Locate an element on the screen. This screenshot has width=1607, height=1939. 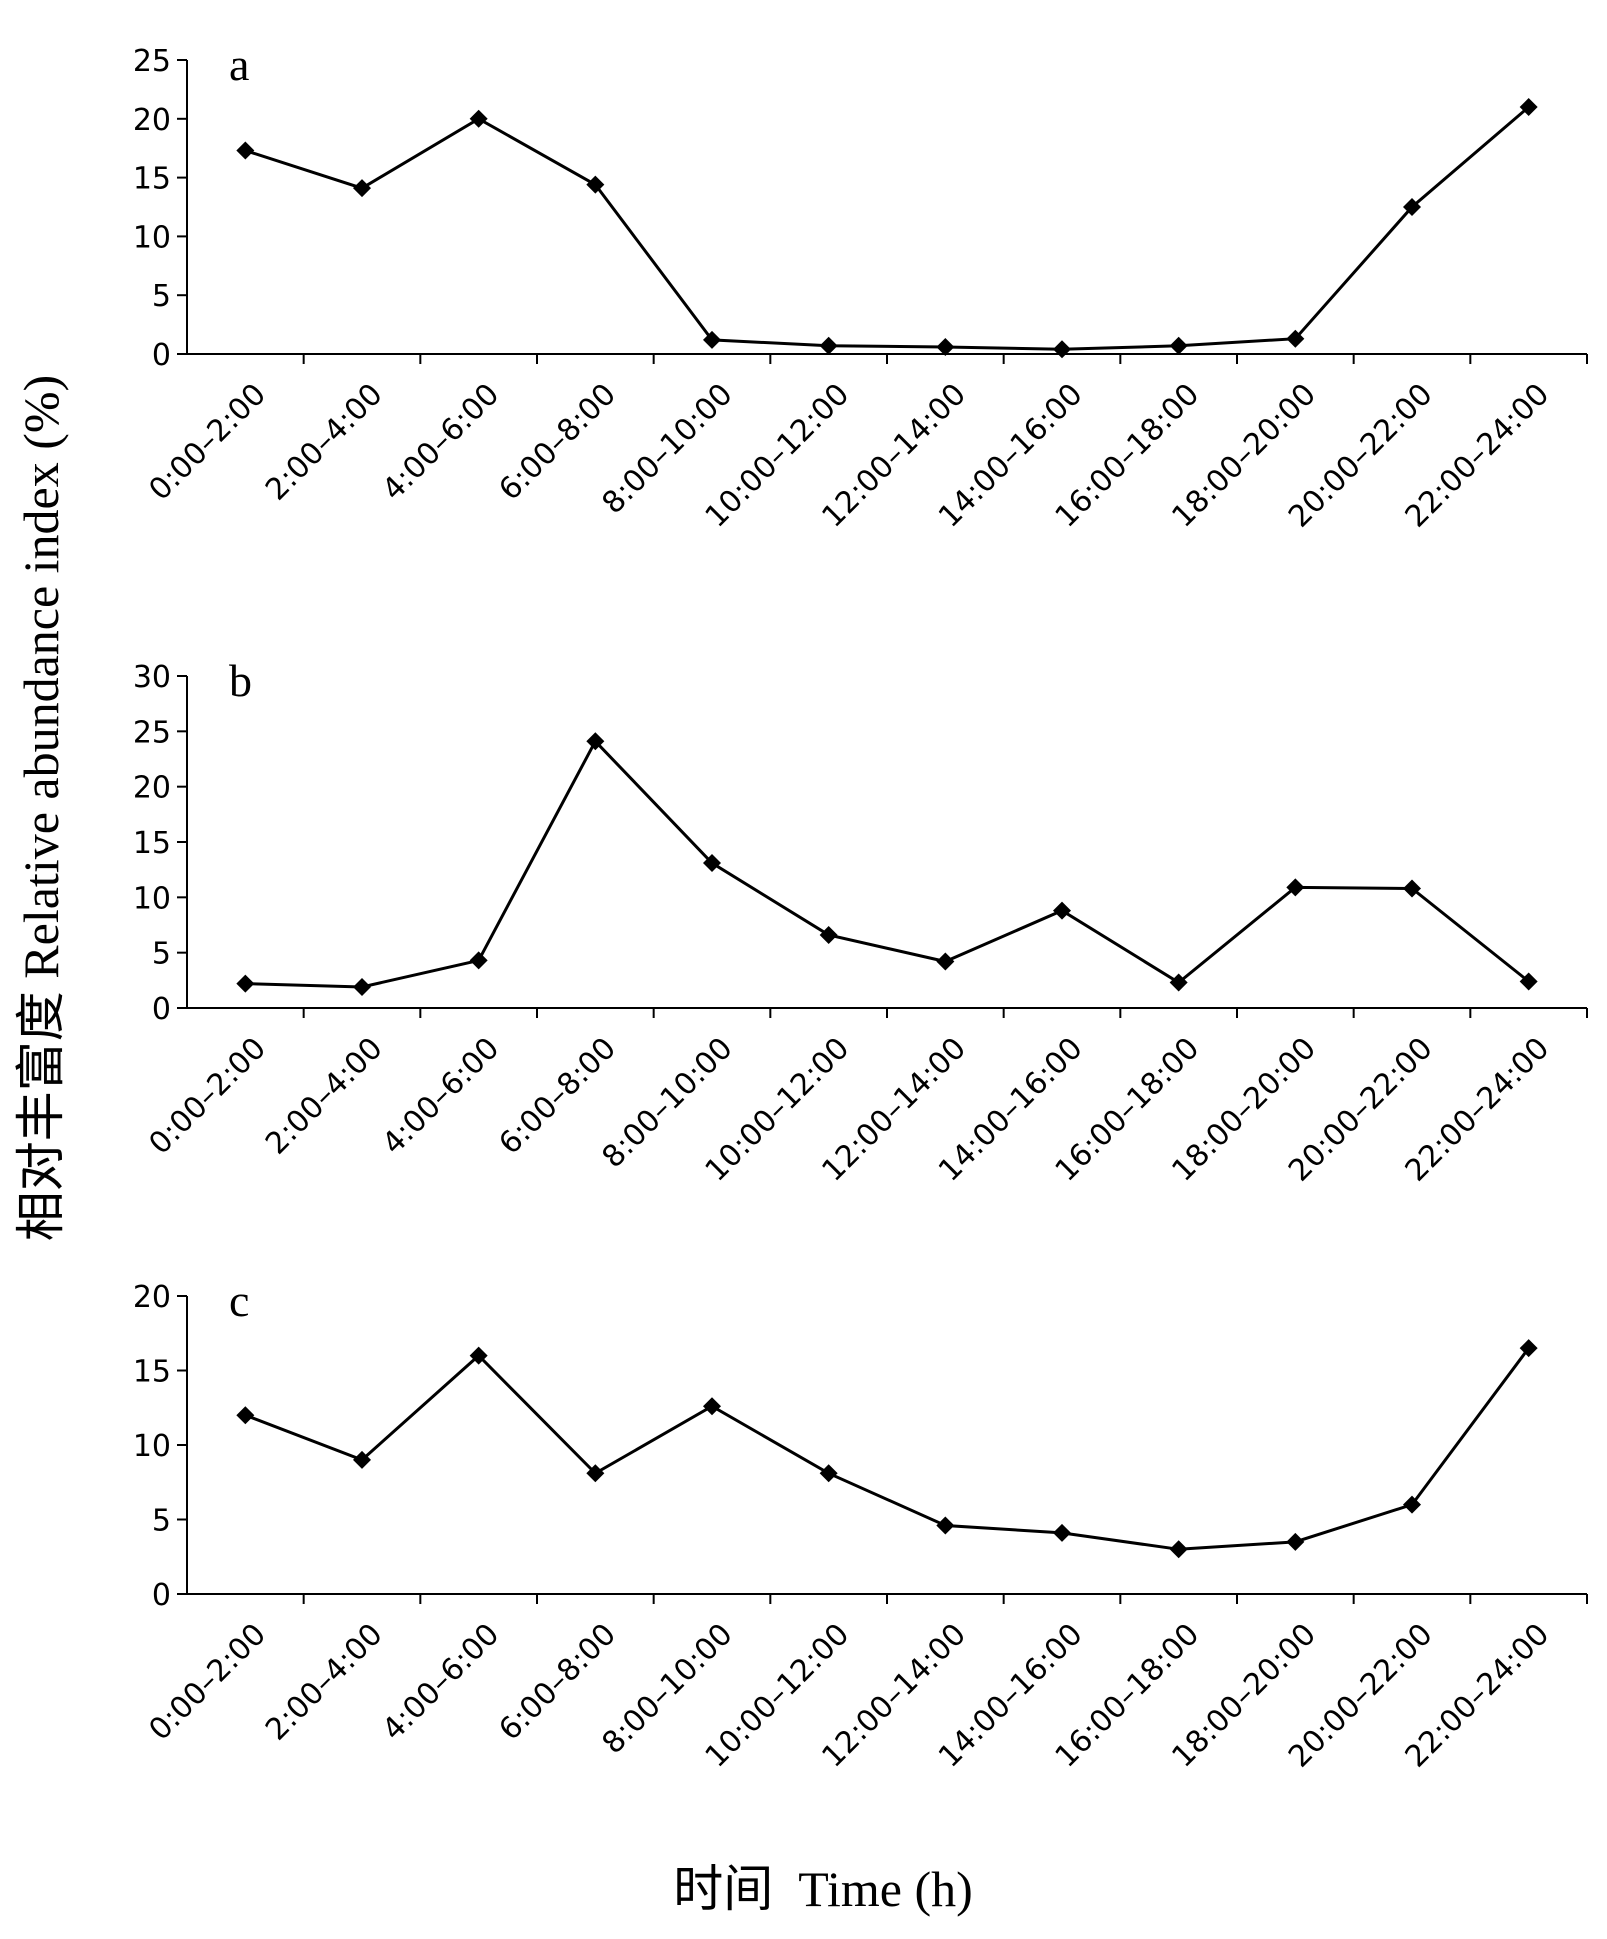
panel-label: a is located at coordinates (239, 64).